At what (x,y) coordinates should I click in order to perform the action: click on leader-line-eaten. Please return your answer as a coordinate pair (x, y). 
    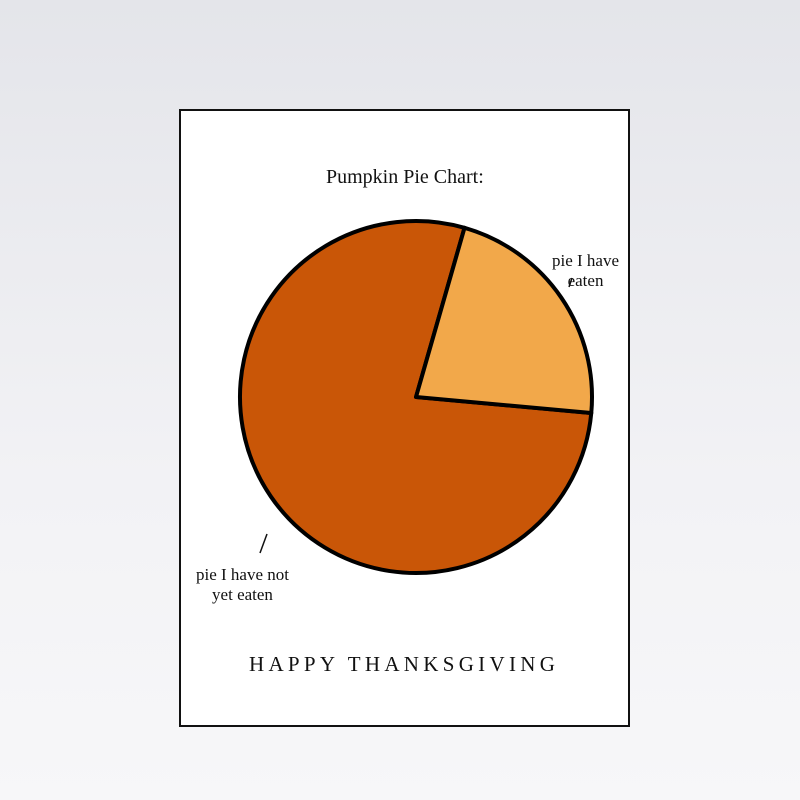
    Looking at the image, I should click on (570, 282).